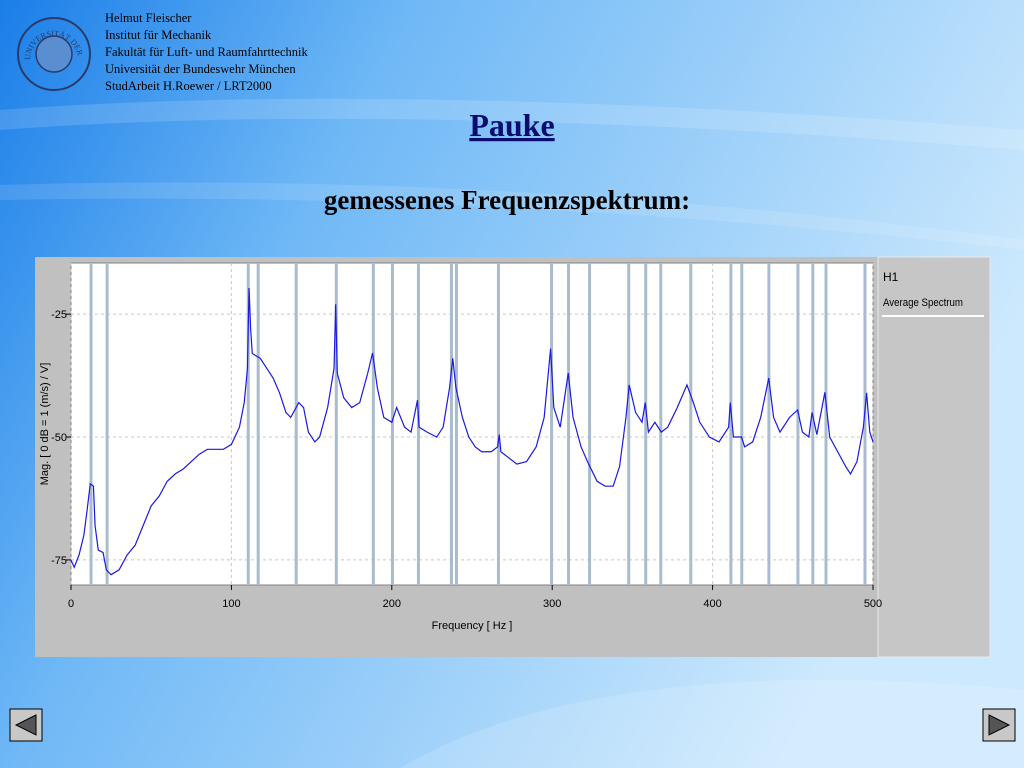 The width and height of the screenshot is (1024, 768). Describe the element at coordinates (472, 626) in the screenshot. I see `x-axis-label: Frequency [ Hz ]` at that location.